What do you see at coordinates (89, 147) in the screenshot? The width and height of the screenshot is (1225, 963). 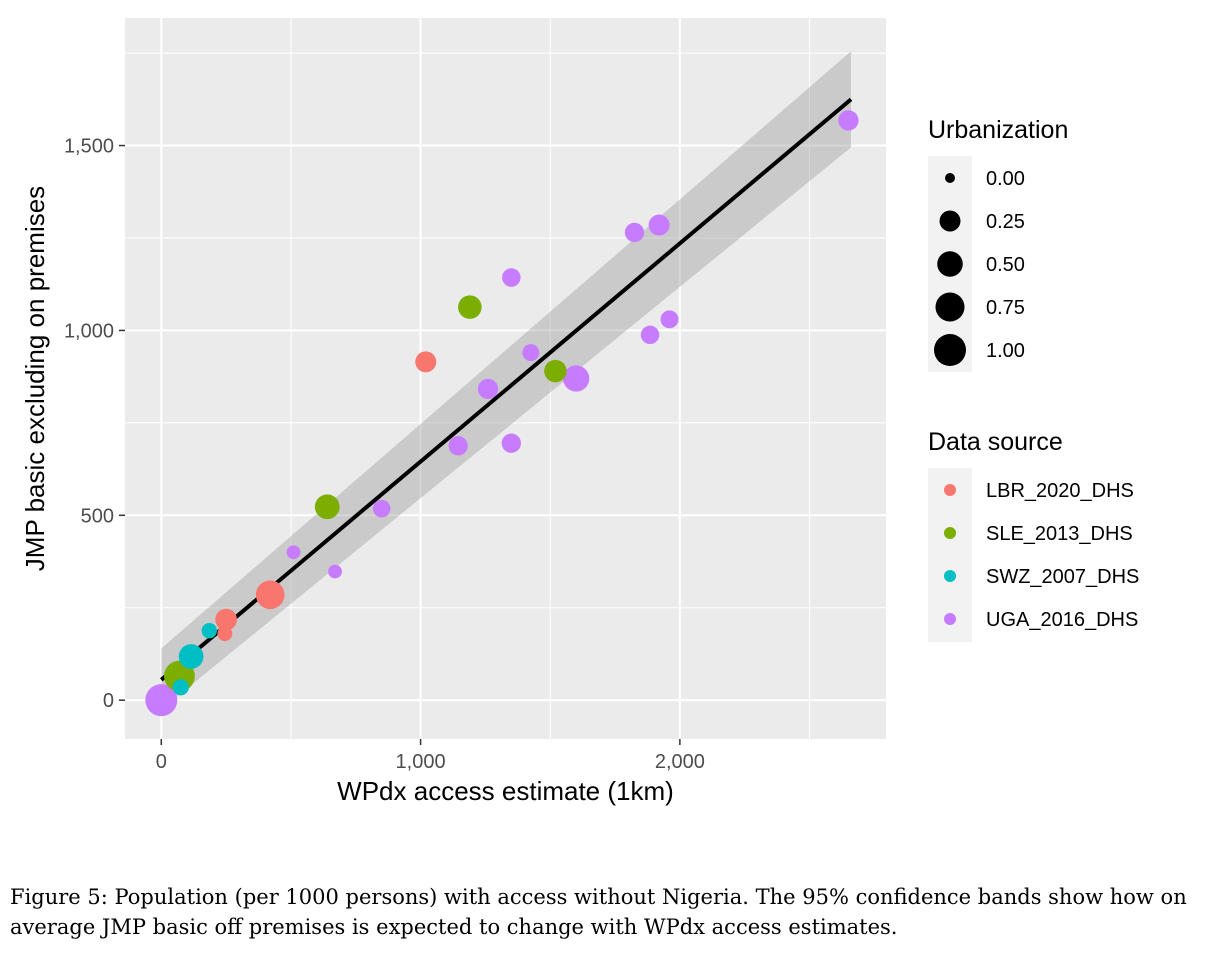 I see `y-tick-label: 1,500` at bounding box center [89, 147].